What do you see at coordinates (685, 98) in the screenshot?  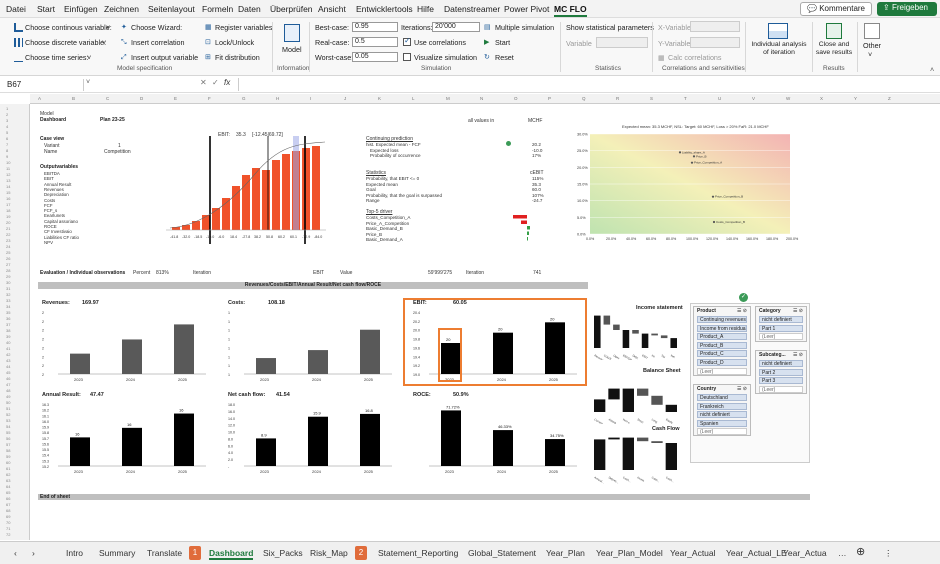 I see `column-header: T` at bounding box center [685, 98].